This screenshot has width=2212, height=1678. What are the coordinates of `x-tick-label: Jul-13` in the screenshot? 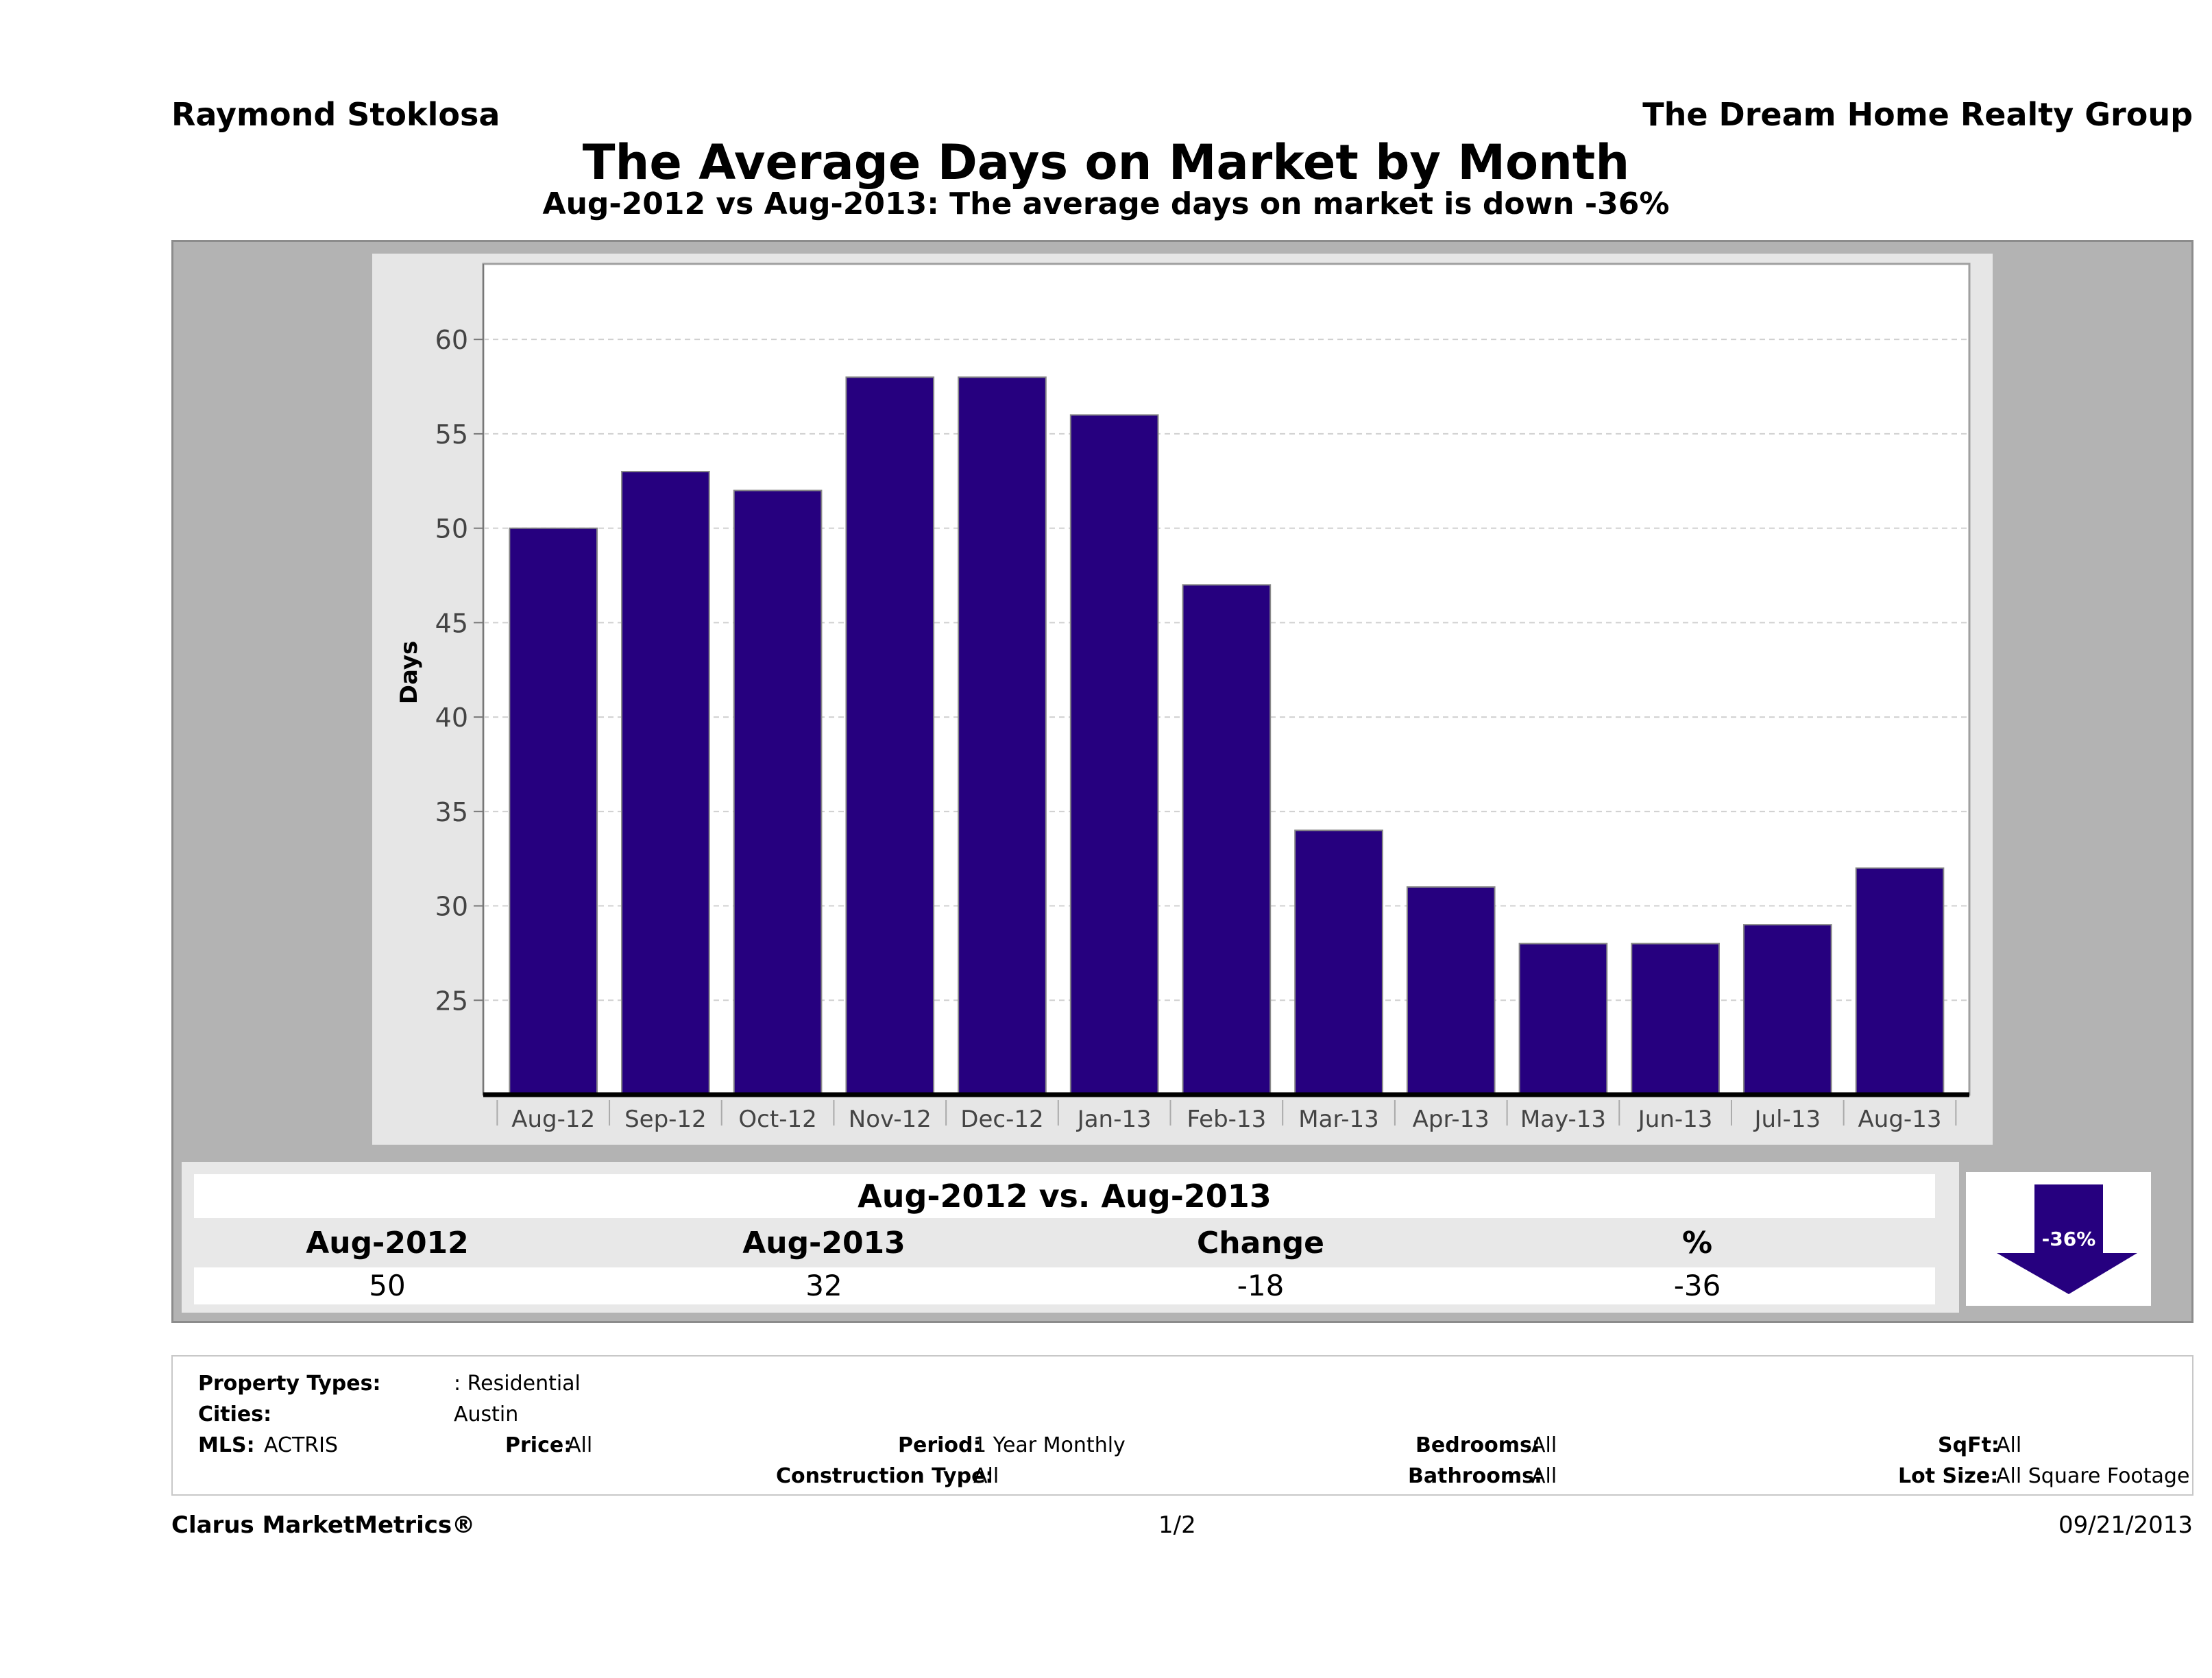 It's located at (1787, 1119).